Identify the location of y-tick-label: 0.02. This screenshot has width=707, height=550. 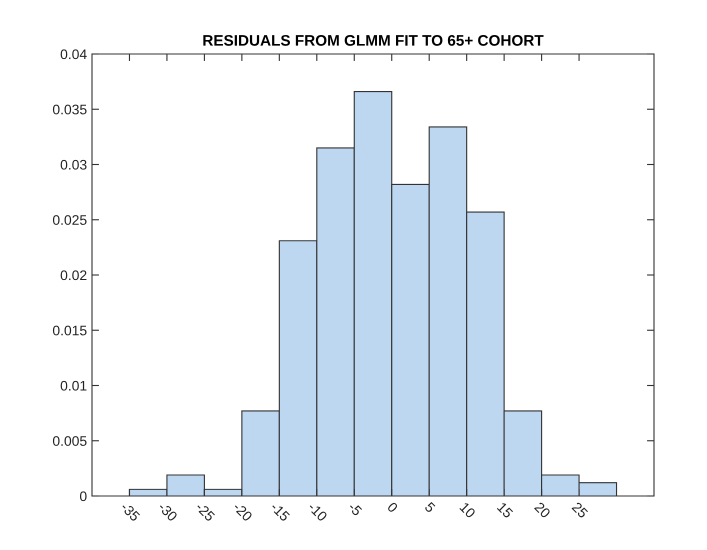
(73, 275).